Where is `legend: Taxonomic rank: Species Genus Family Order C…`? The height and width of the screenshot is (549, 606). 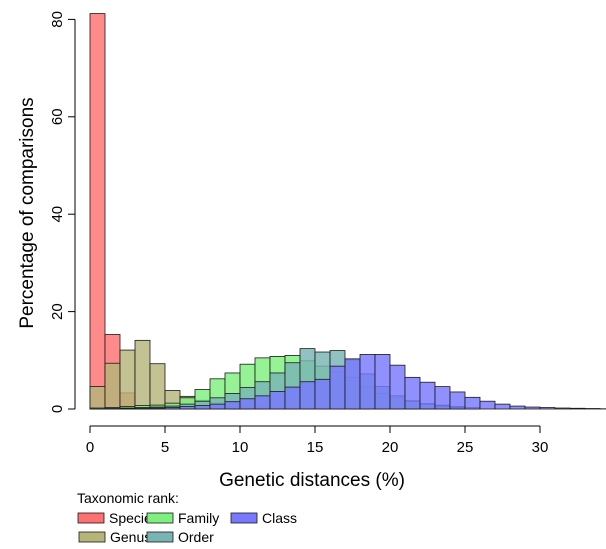
legend: Taxonomic rank: Species Genus Family Order C… is located at coordinates (187, 517).